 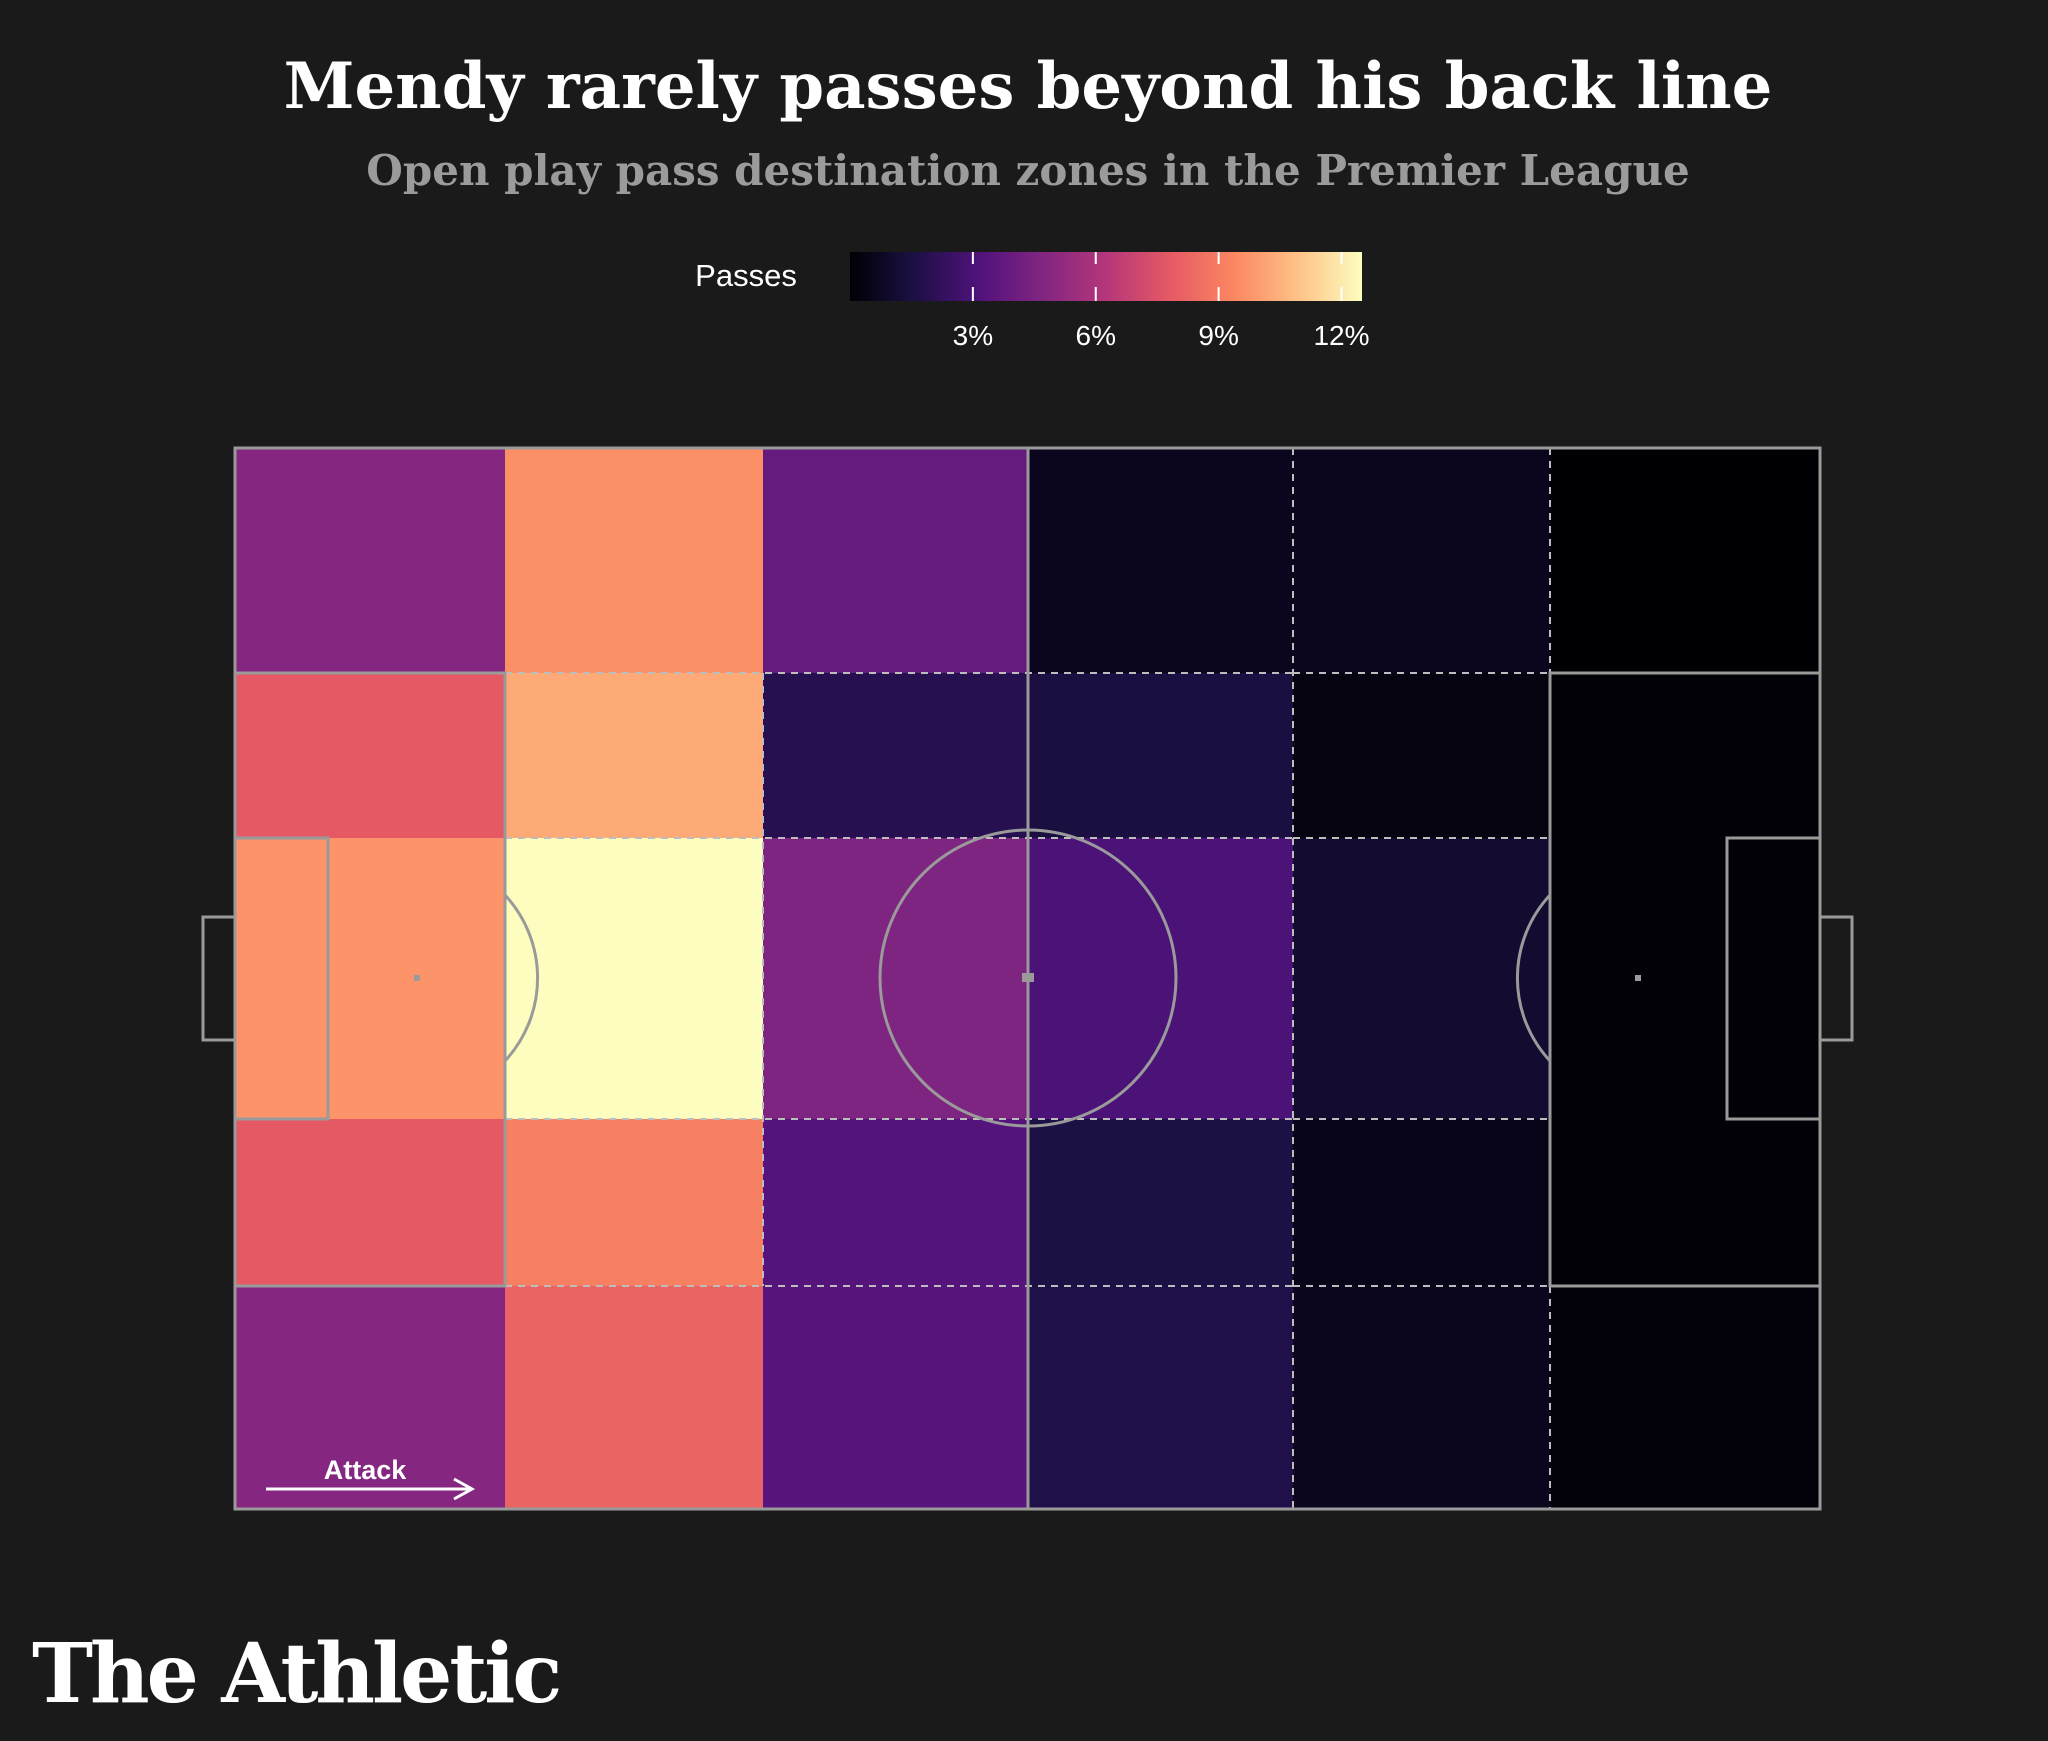 What do you see at coordinates (370, 560) in the screenshot?
I see `heatmap-cell-c1-left-wing` at bounding box center [370, 560].